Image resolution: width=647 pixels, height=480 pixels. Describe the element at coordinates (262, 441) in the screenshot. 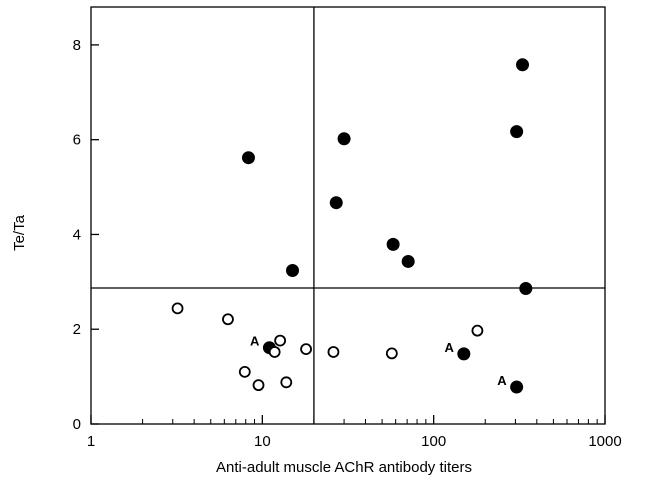

I see `x-tick-label: 10` at that location.